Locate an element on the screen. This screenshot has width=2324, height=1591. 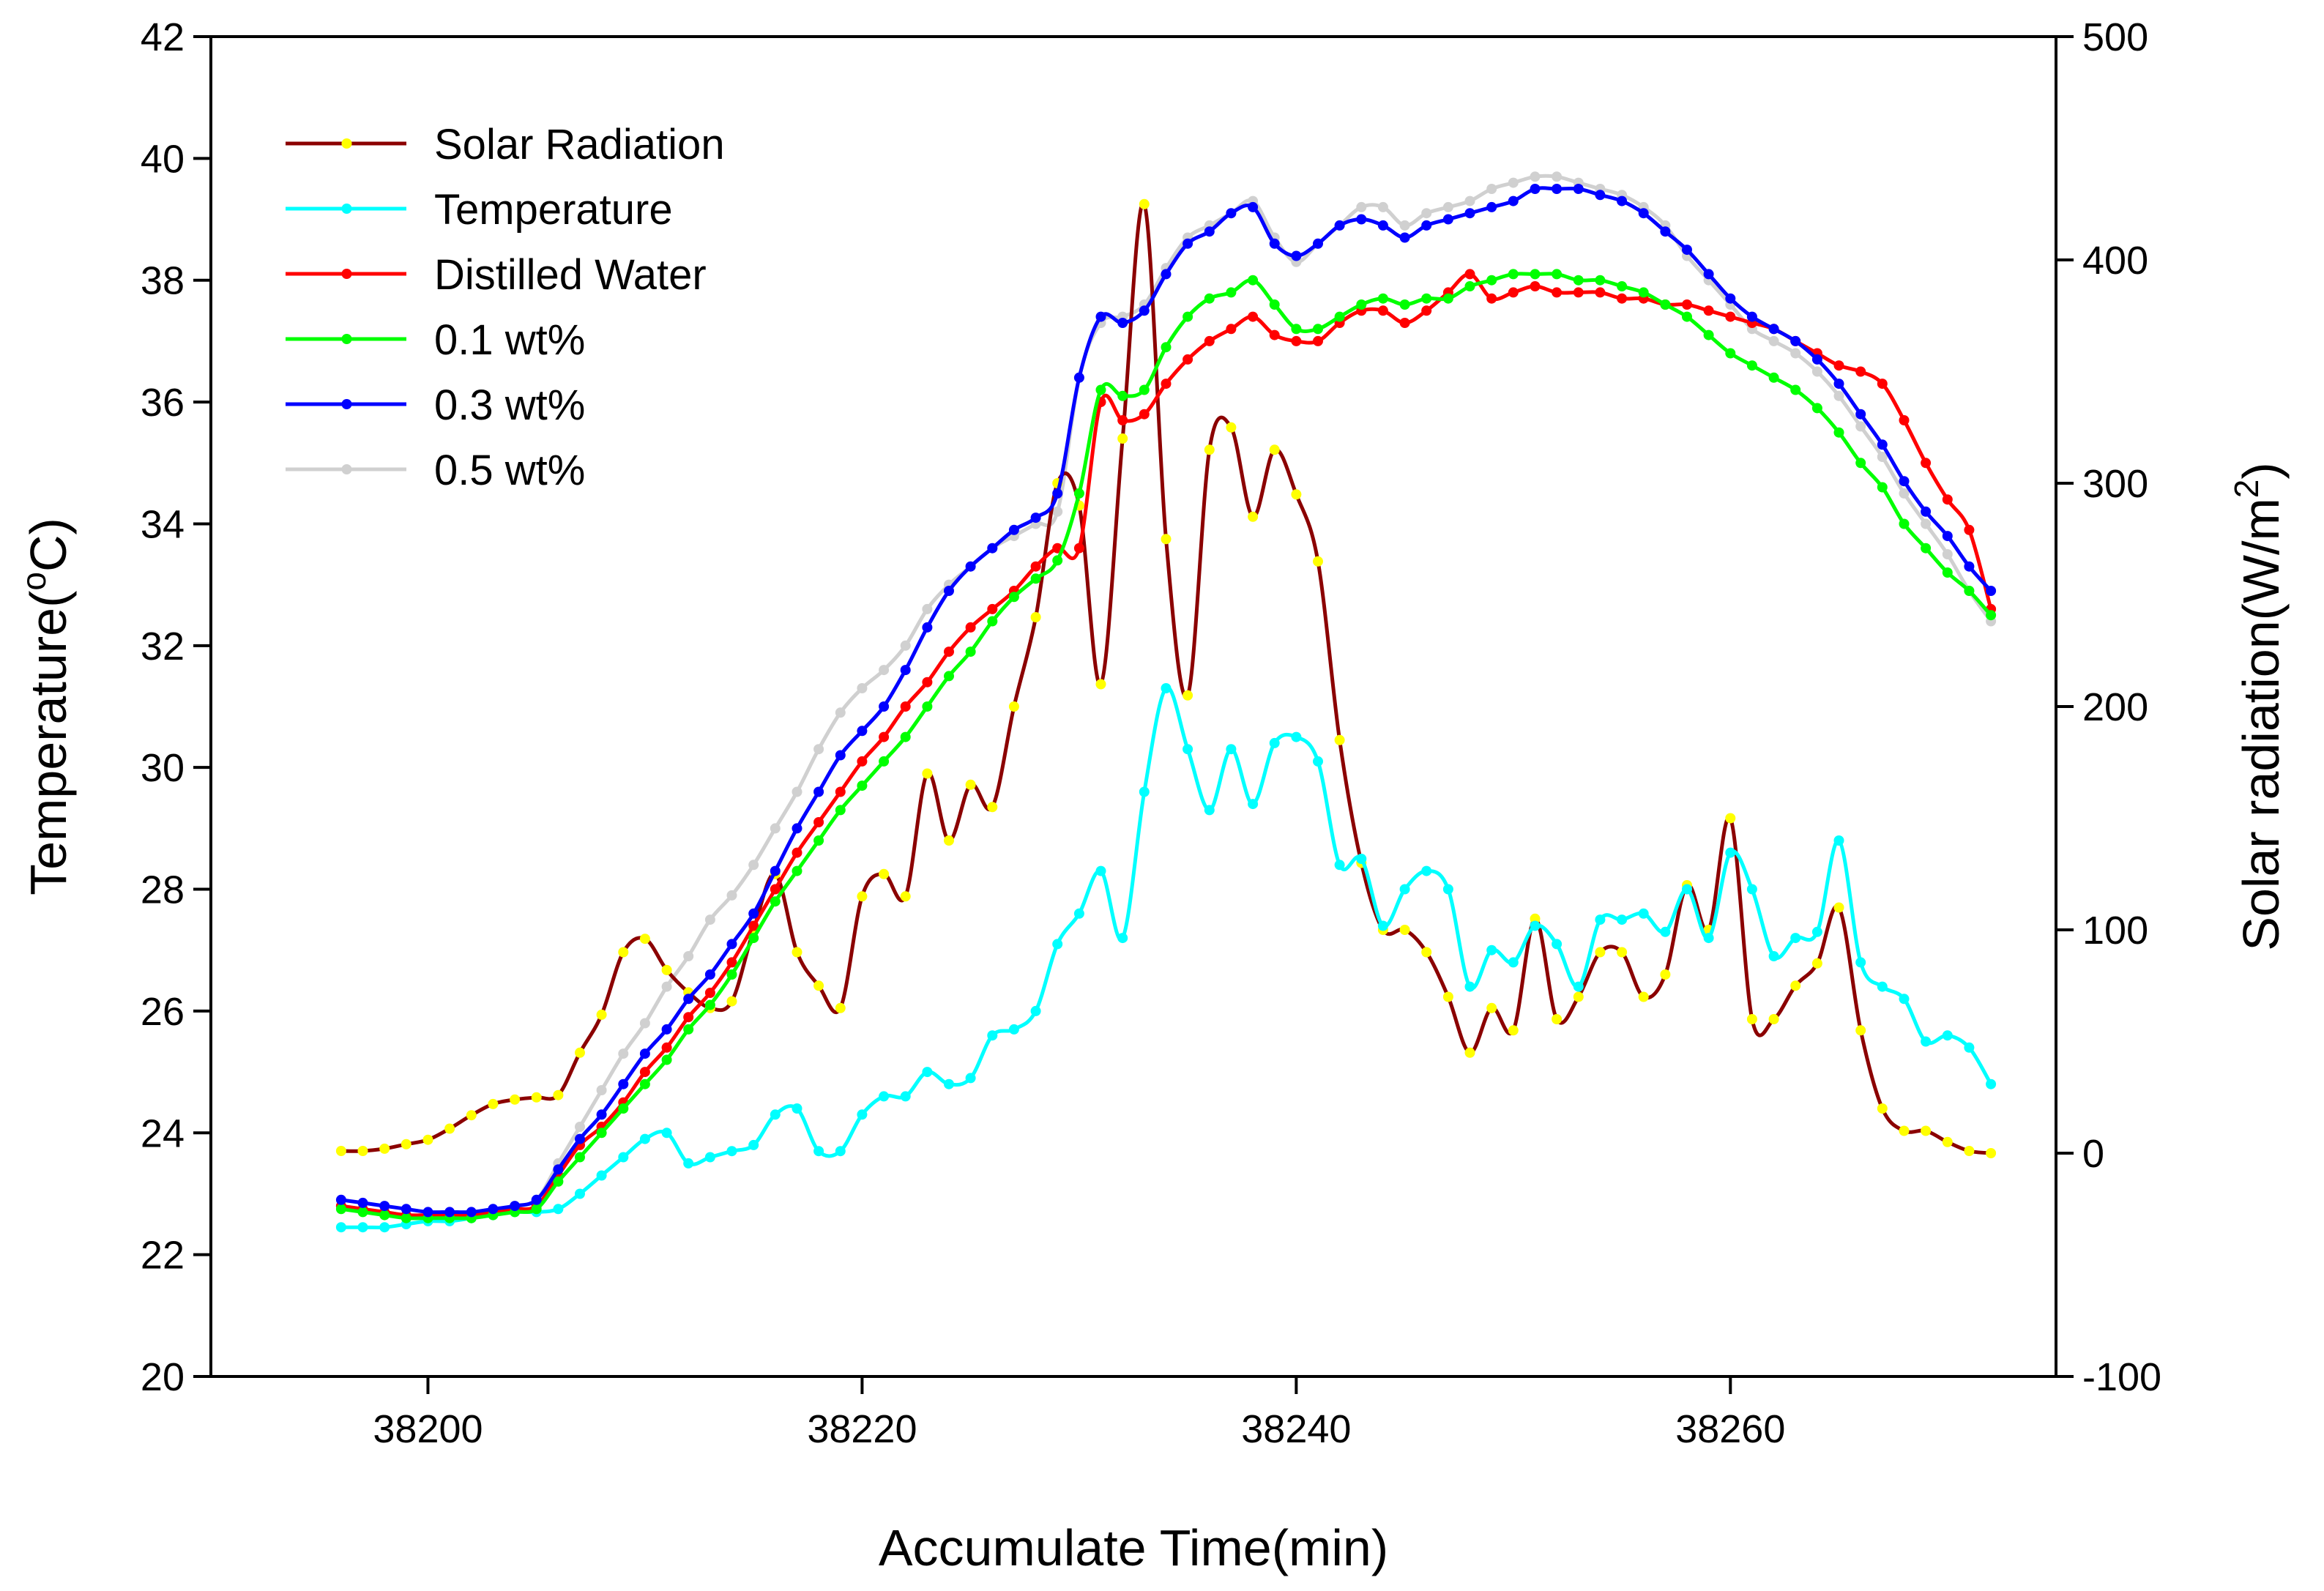
legend-item-0: Solar Radiation is located at coordinates (505, 144).